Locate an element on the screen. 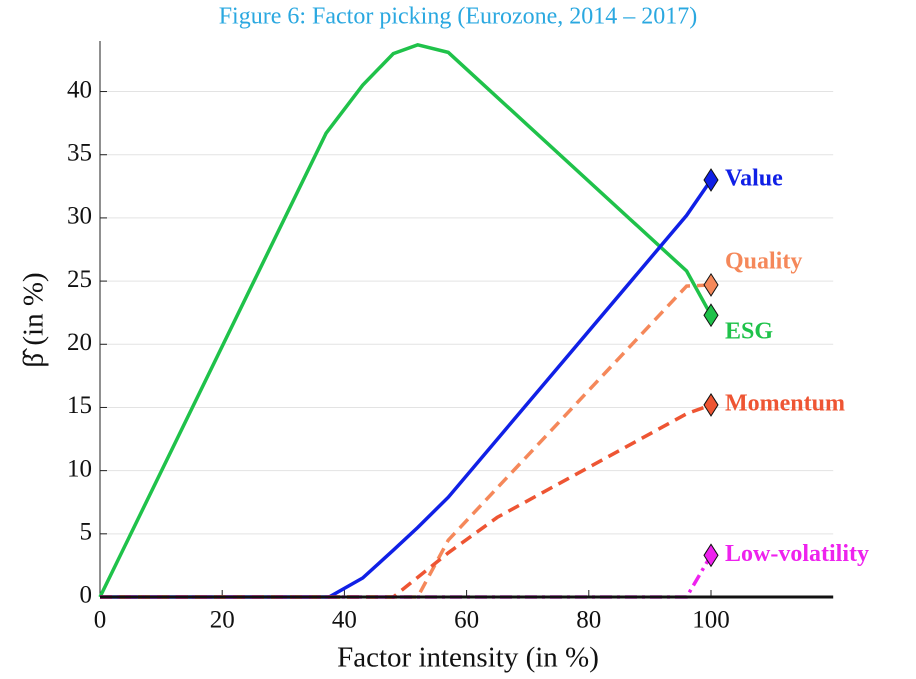  x-axis-label: Factor intensity (in %) is located at coordinates (468, 658).